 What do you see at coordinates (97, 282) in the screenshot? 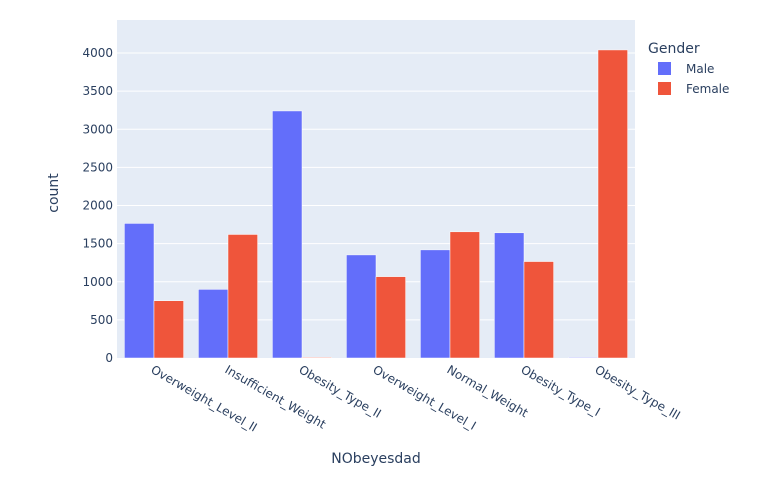
I see `y-tick-label: 1000` at bounding box center [97, 282].